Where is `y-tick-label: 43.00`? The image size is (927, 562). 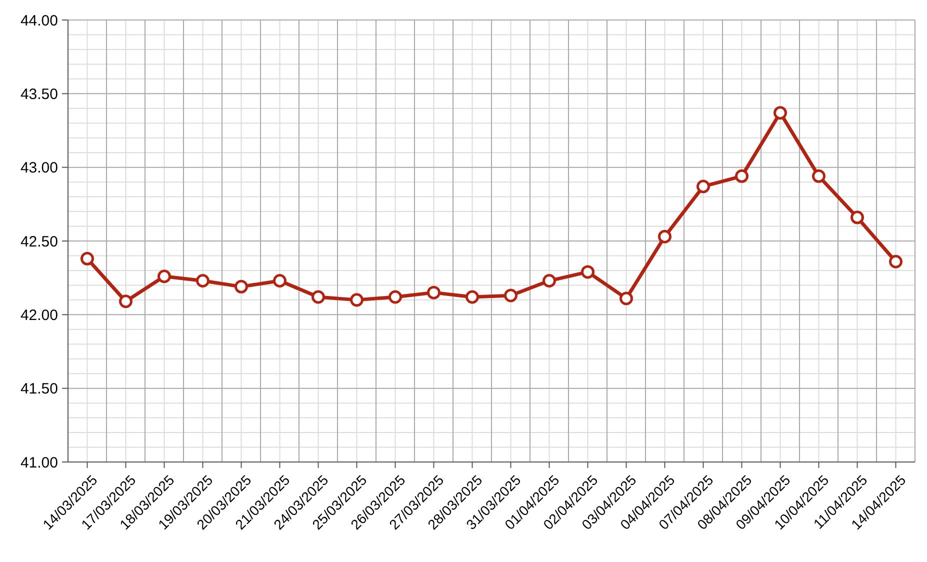 y-tick-label: 43.00 is located at coordinates (39, 168).